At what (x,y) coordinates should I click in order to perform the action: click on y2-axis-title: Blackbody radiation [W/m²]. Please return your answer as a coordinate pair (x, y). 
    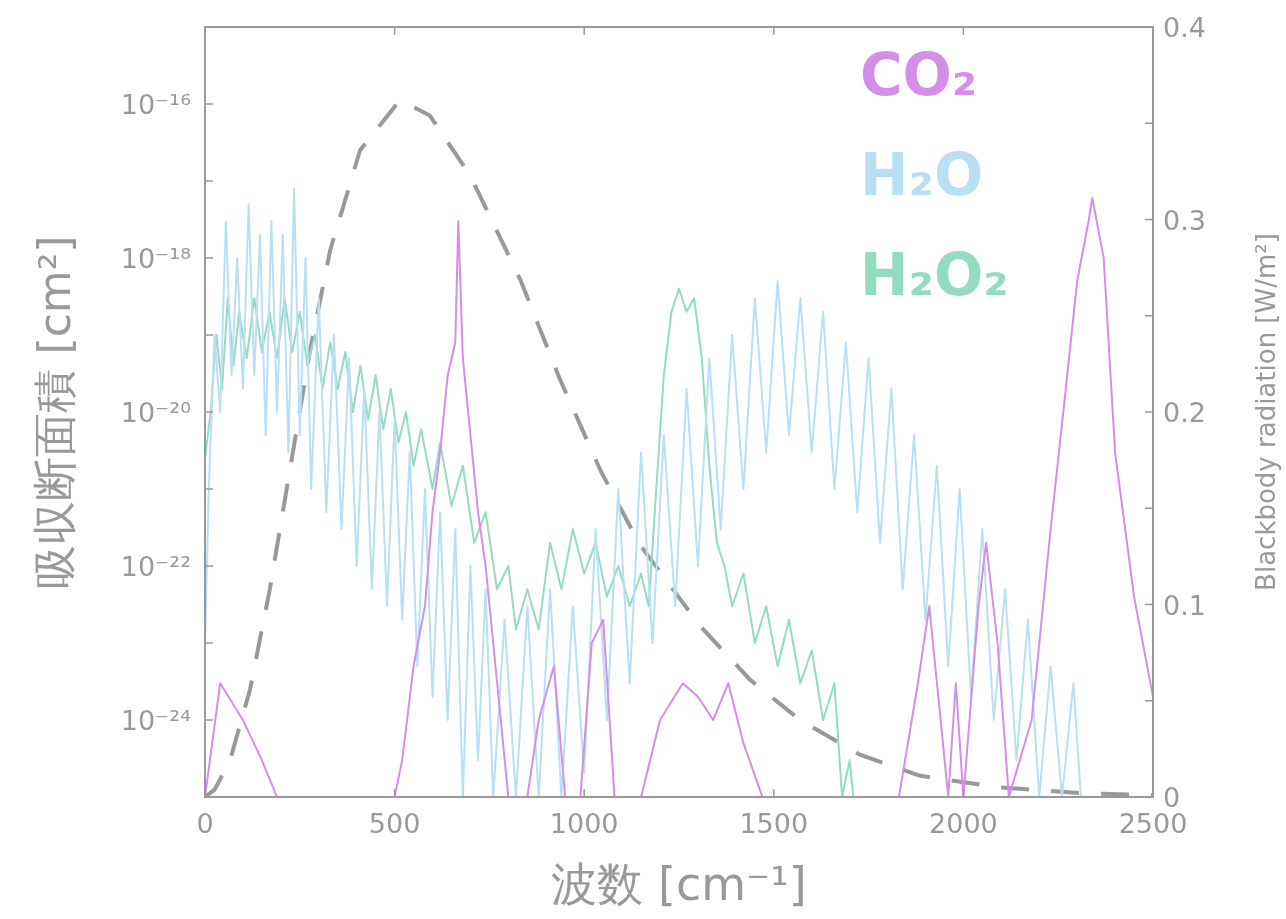
    Looking at the image, I should click on (1266, 412).